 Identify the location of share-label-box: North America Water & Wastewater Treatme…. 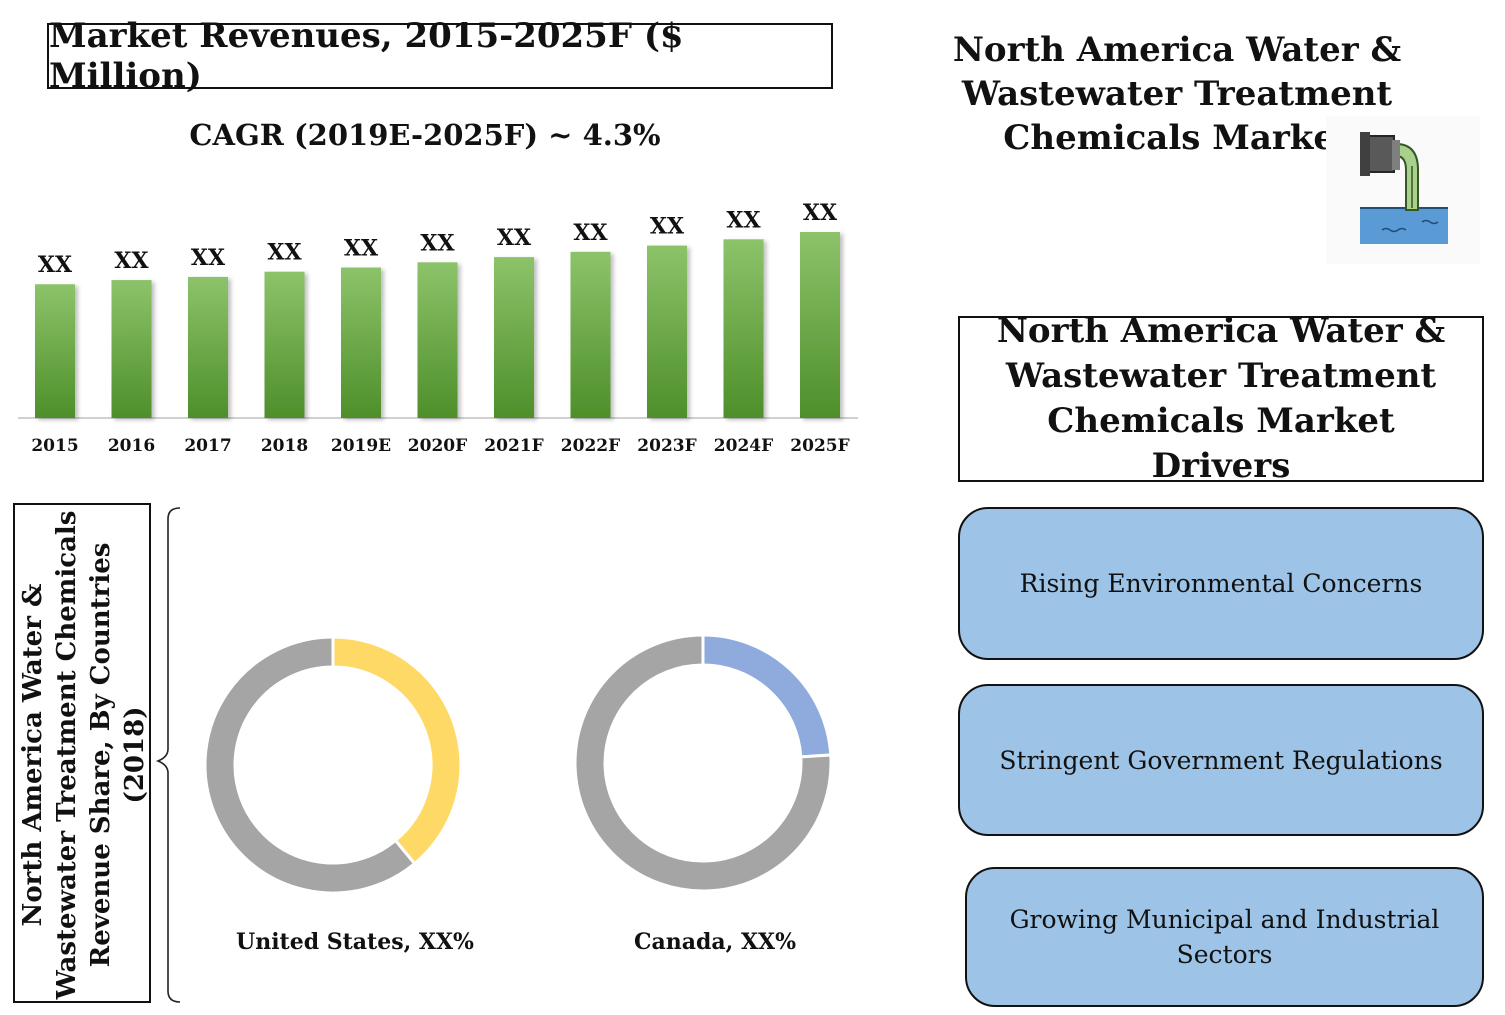
(82, 753).